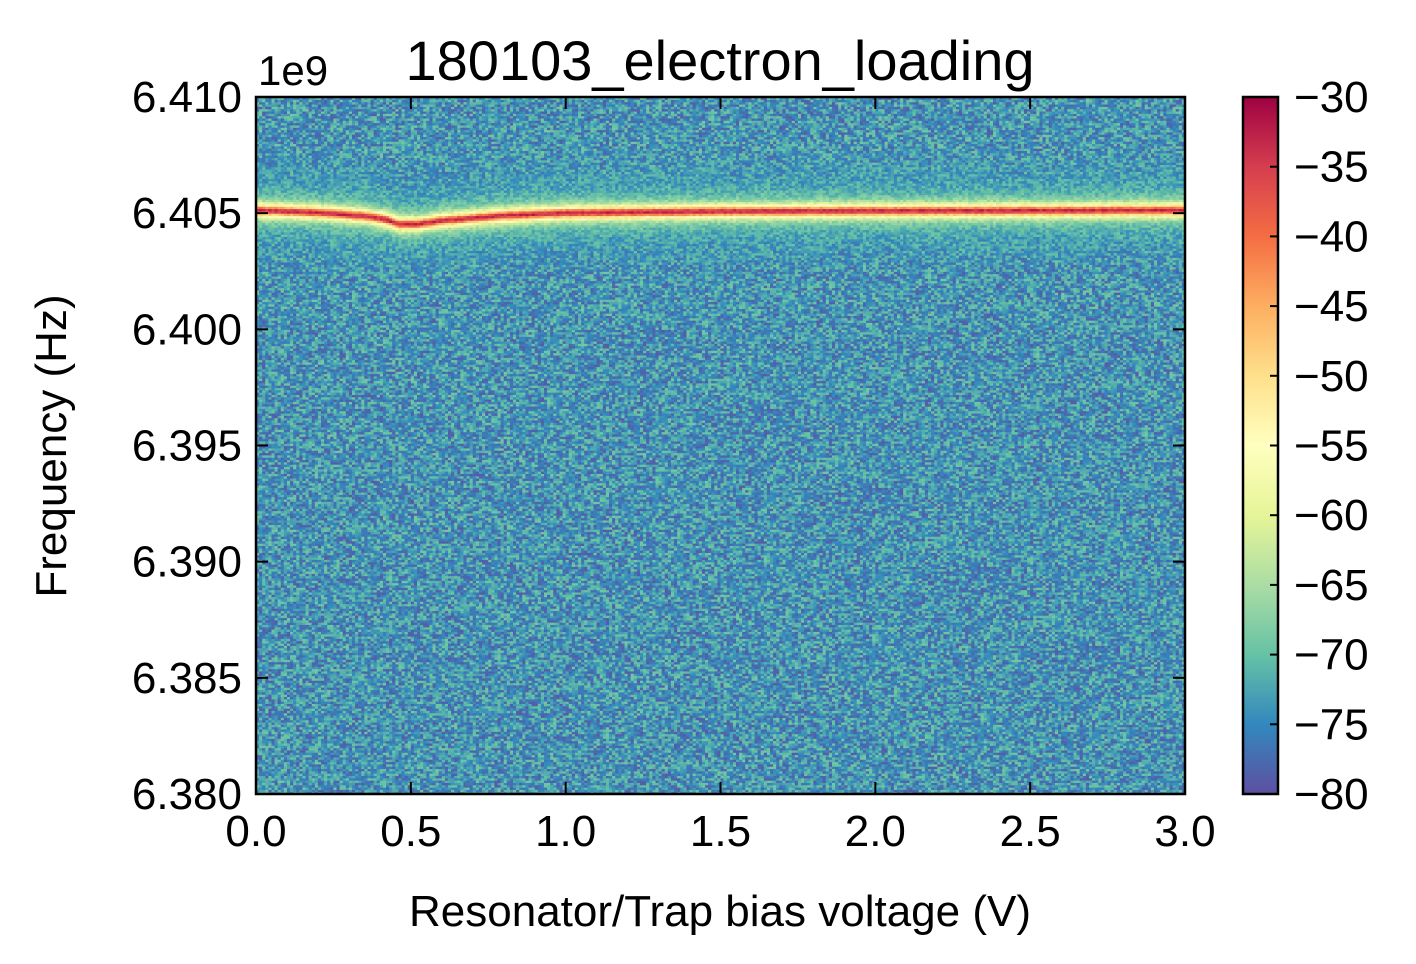  I want to click on colorbar-tick-label: −70, so click(1331, 655).